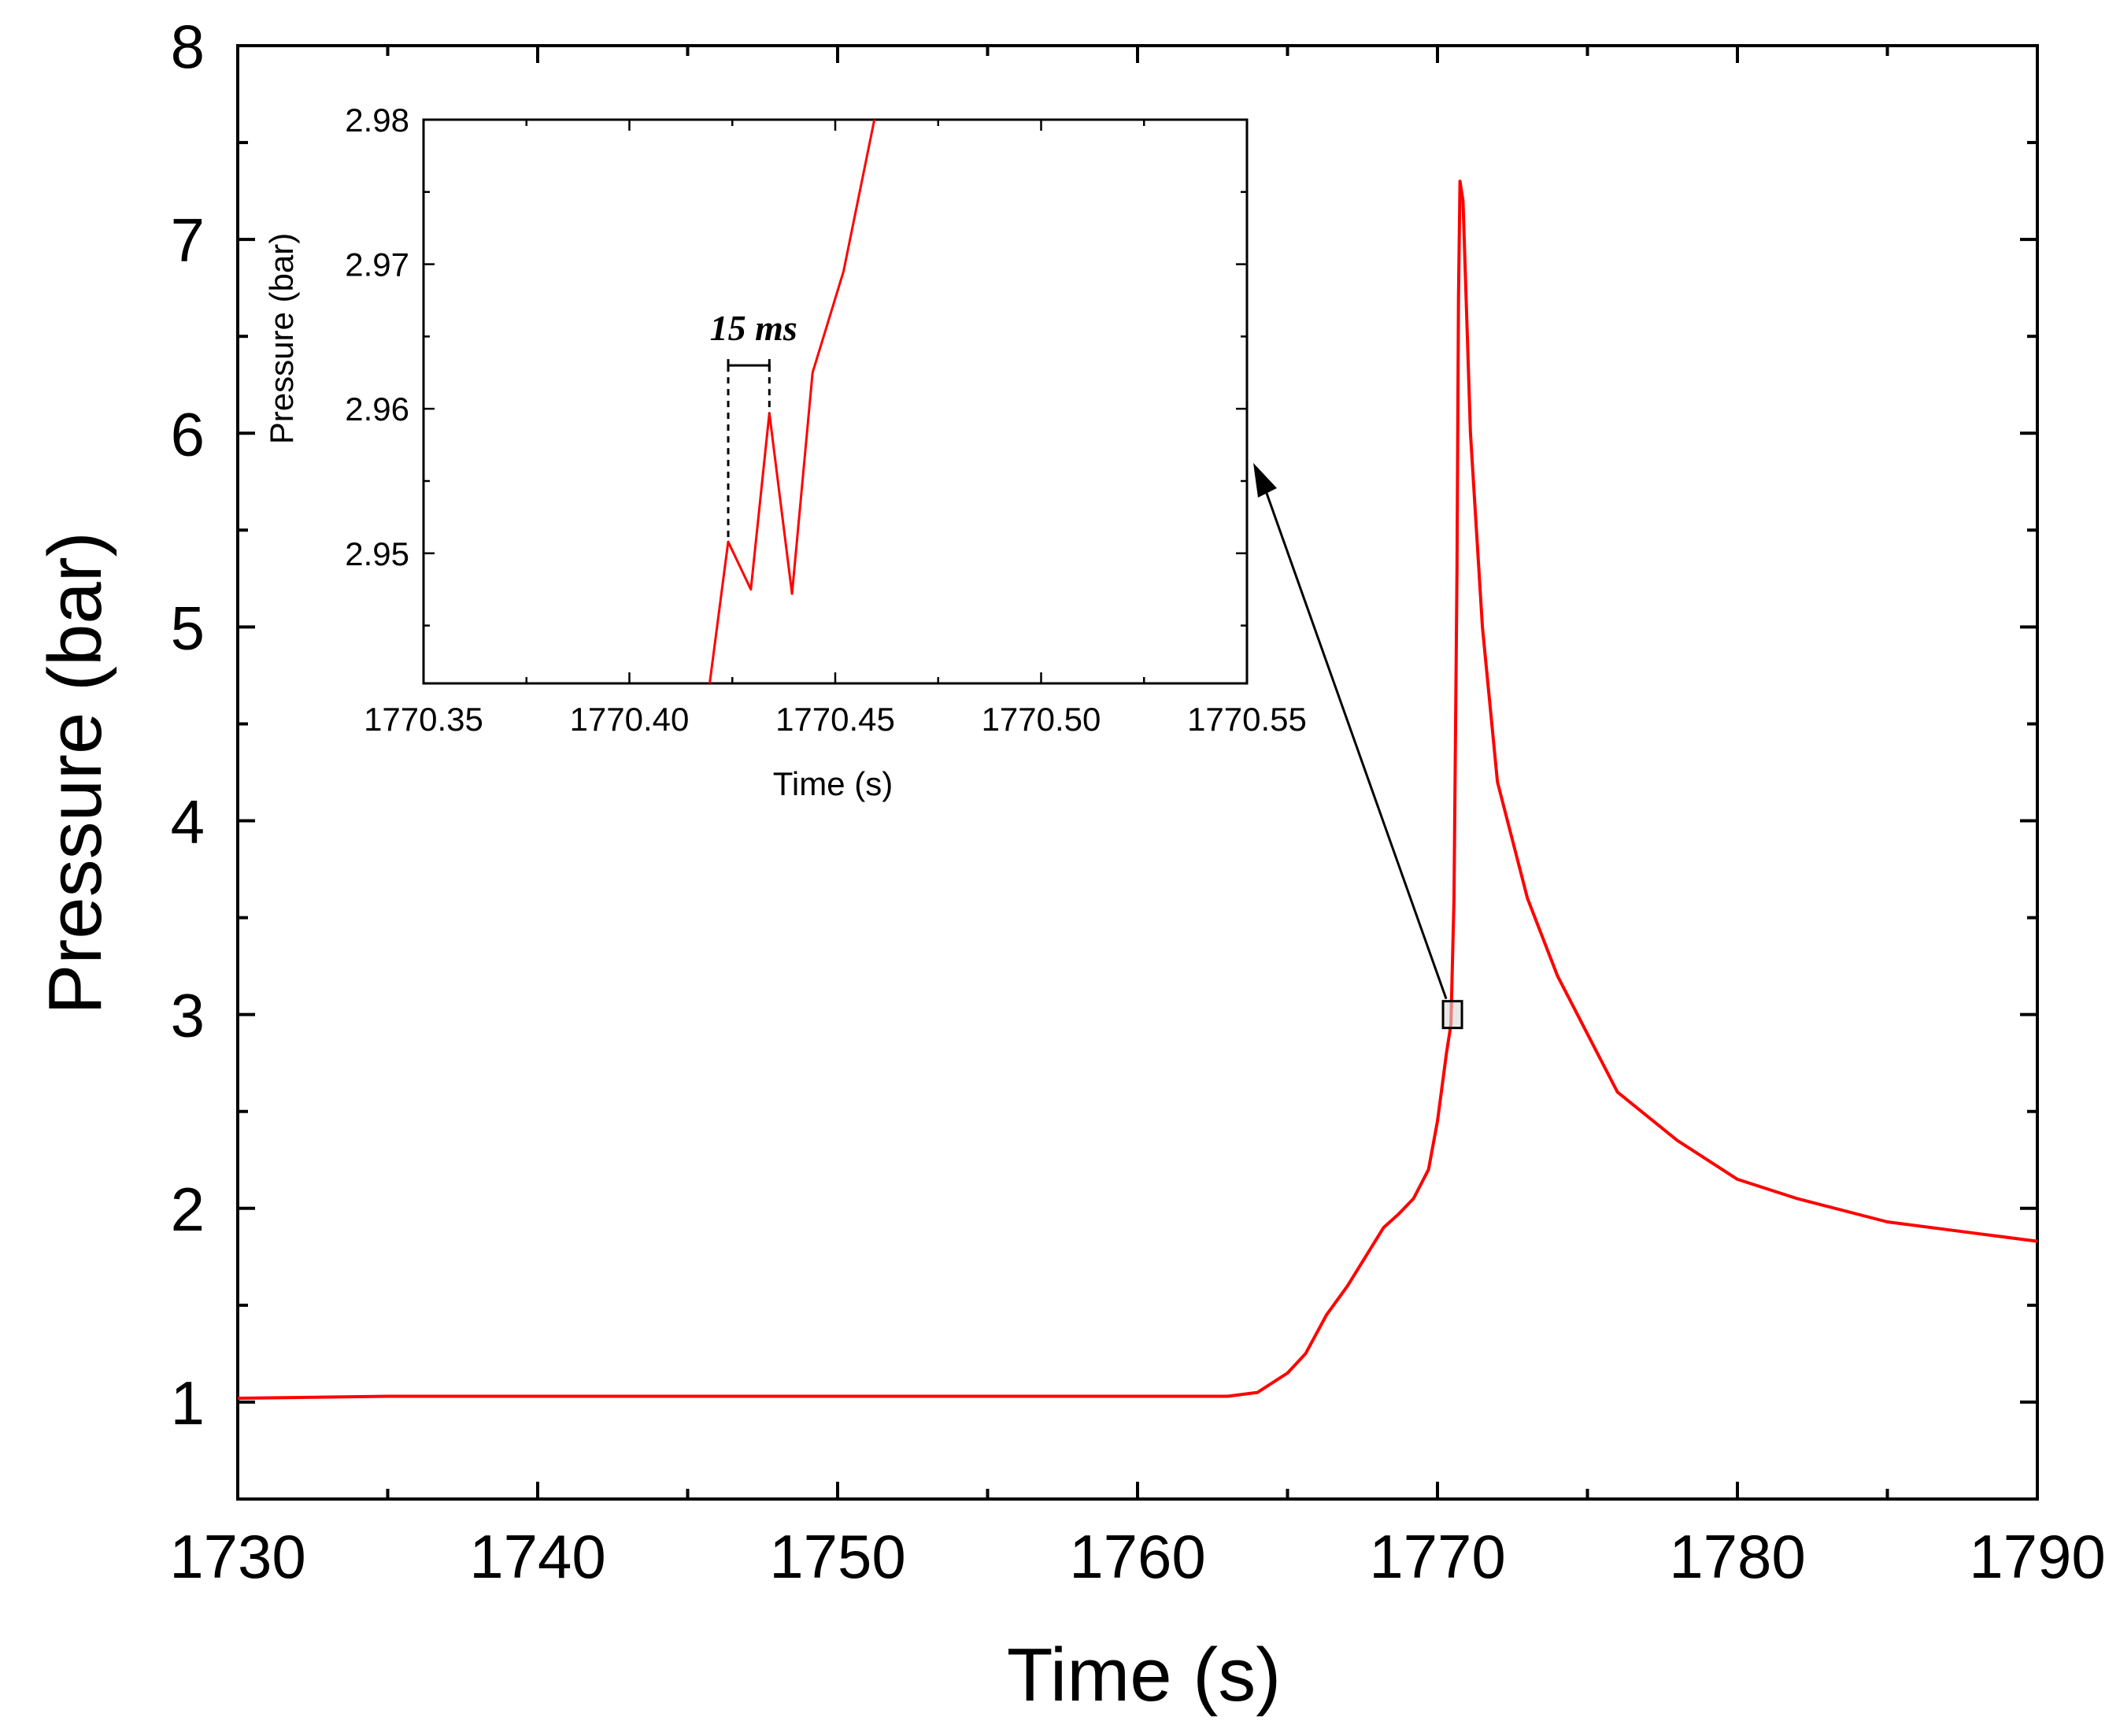 The height and width of the screenshot is (1736, 2120). I want to click on main-y-tick-label: 2, so click(188, 1209).